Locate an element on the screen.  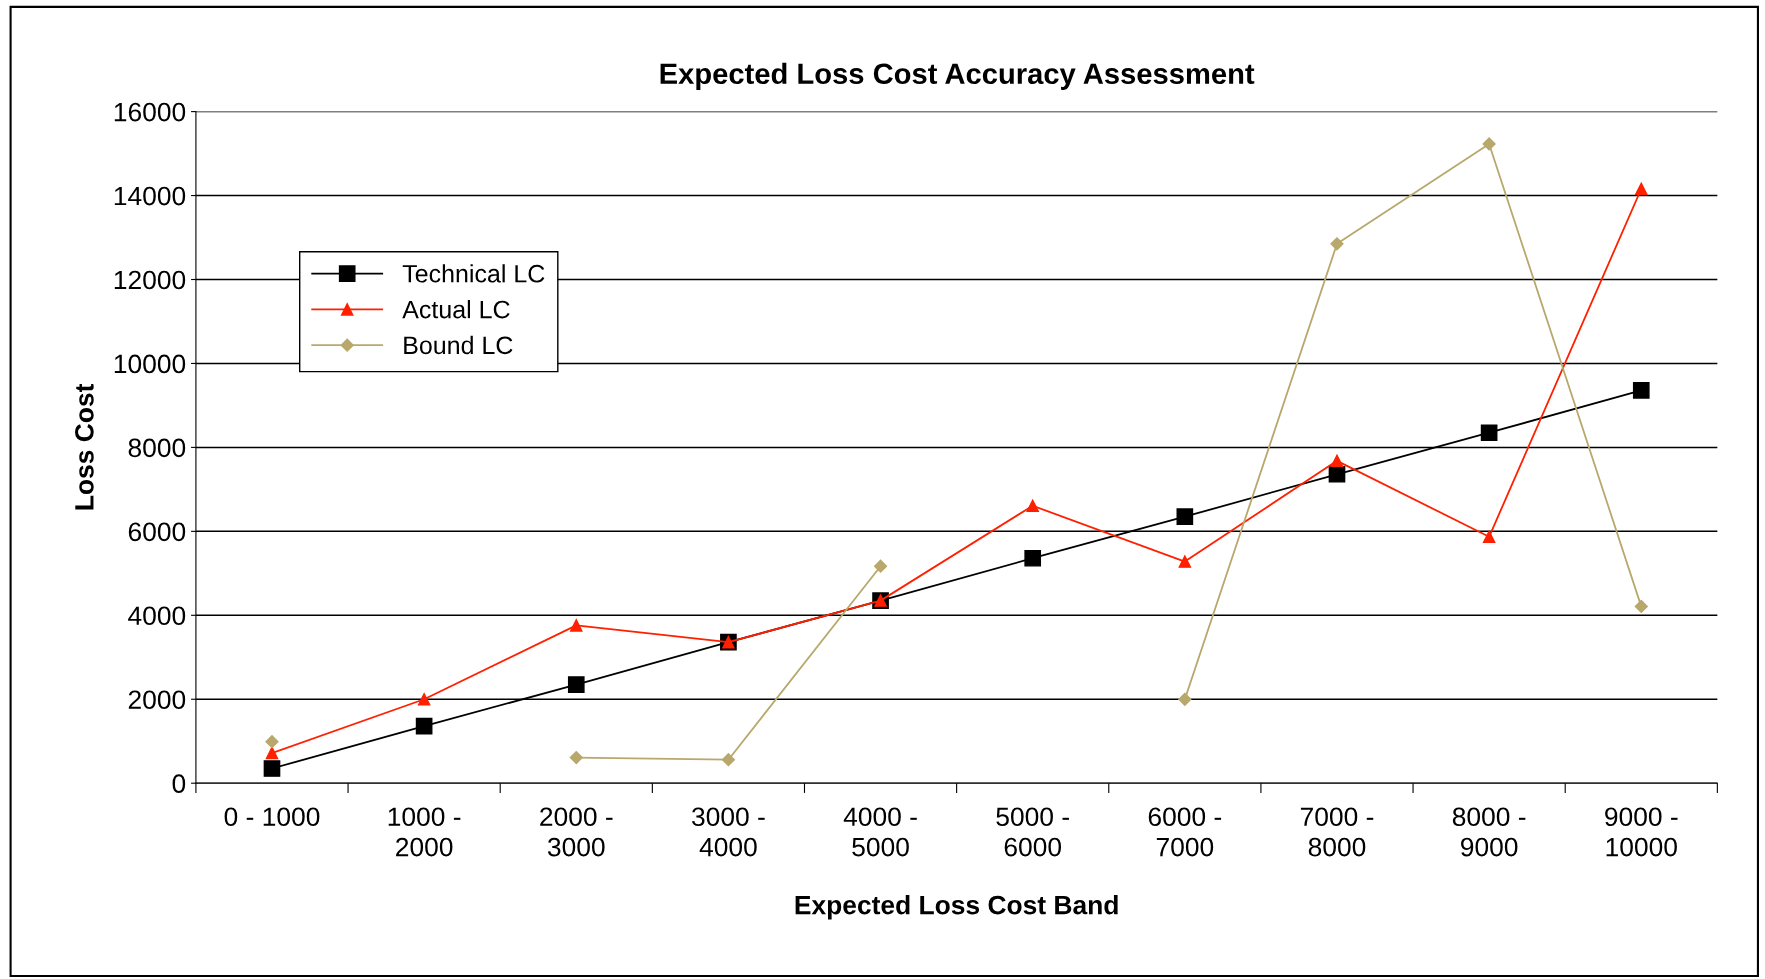
legend-label: Technical LC is located at coordinates (473, 273).